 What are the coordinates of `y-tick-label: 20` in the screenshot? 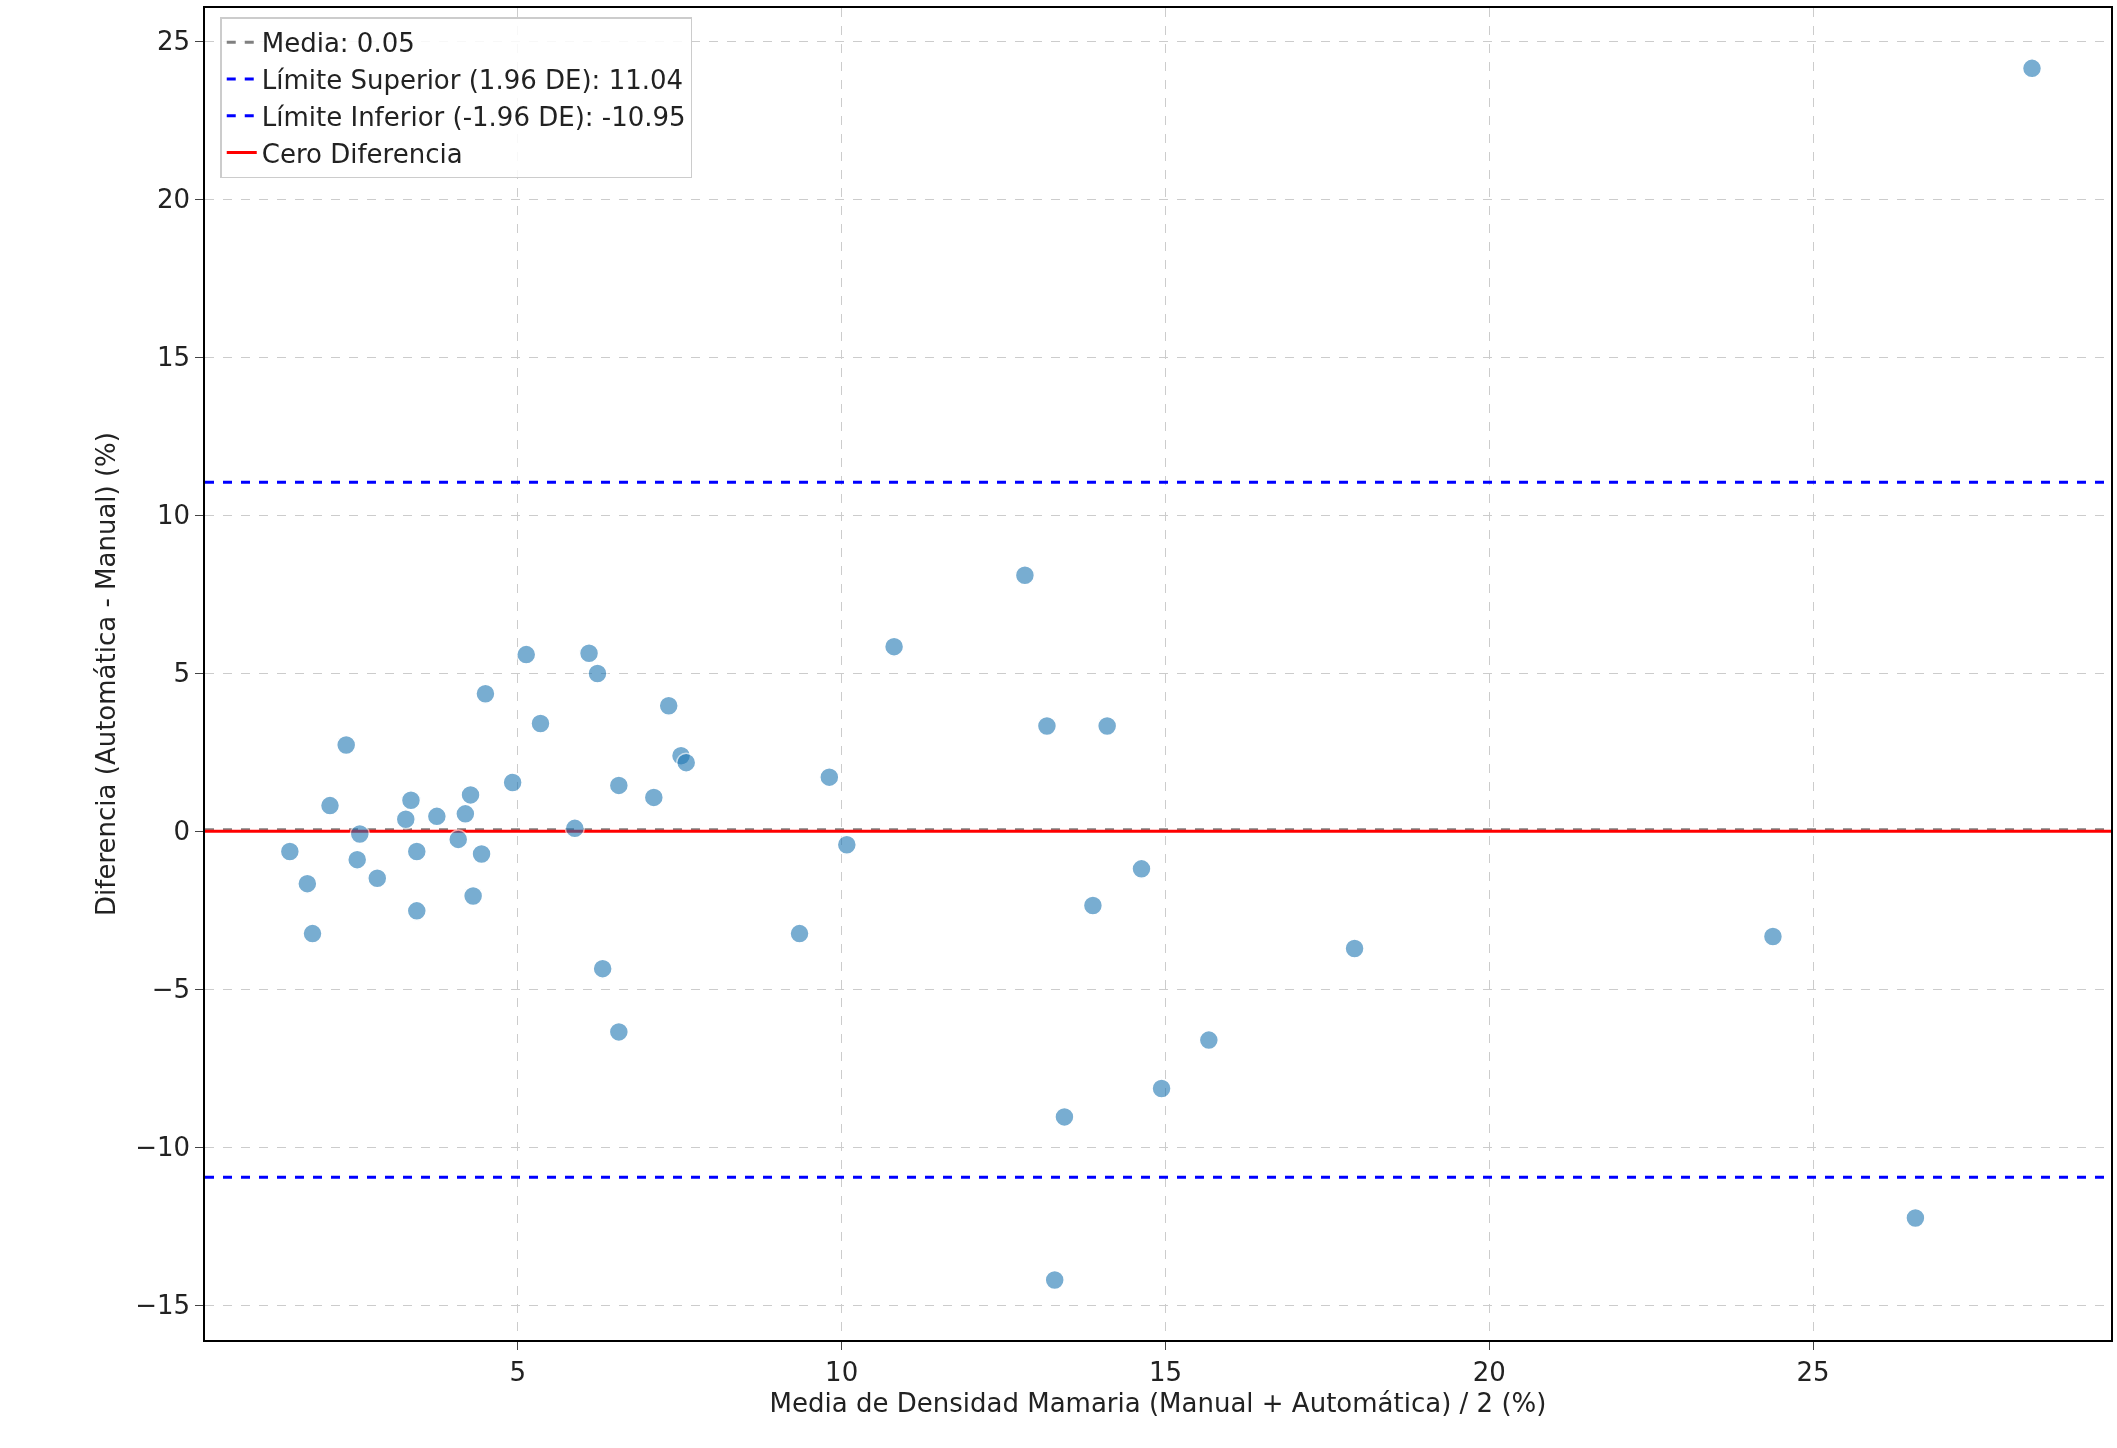 It's located at (173, 199).